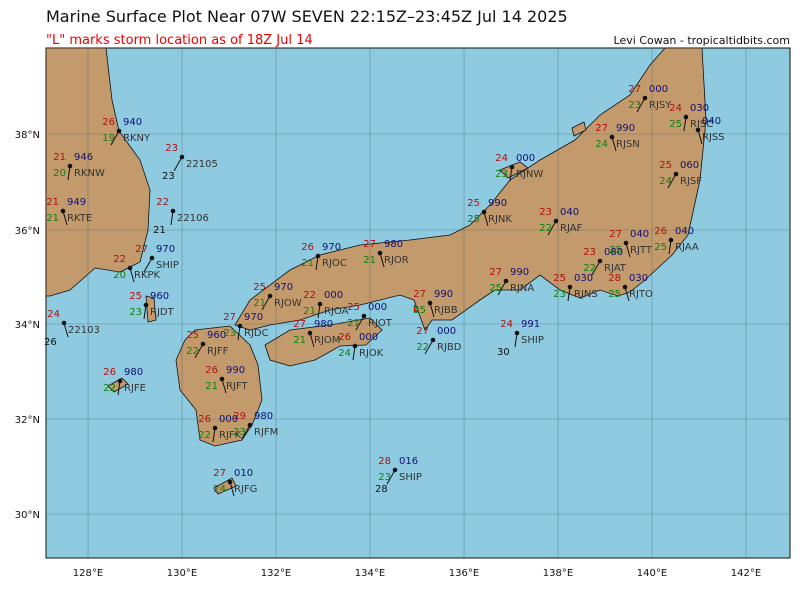 Image resolution: width=800 pixels, height=592 pixels. Describe the element at coordinates (226, 379) in the screenshot. I see `station: 26 990 21 RJFT` at that location.